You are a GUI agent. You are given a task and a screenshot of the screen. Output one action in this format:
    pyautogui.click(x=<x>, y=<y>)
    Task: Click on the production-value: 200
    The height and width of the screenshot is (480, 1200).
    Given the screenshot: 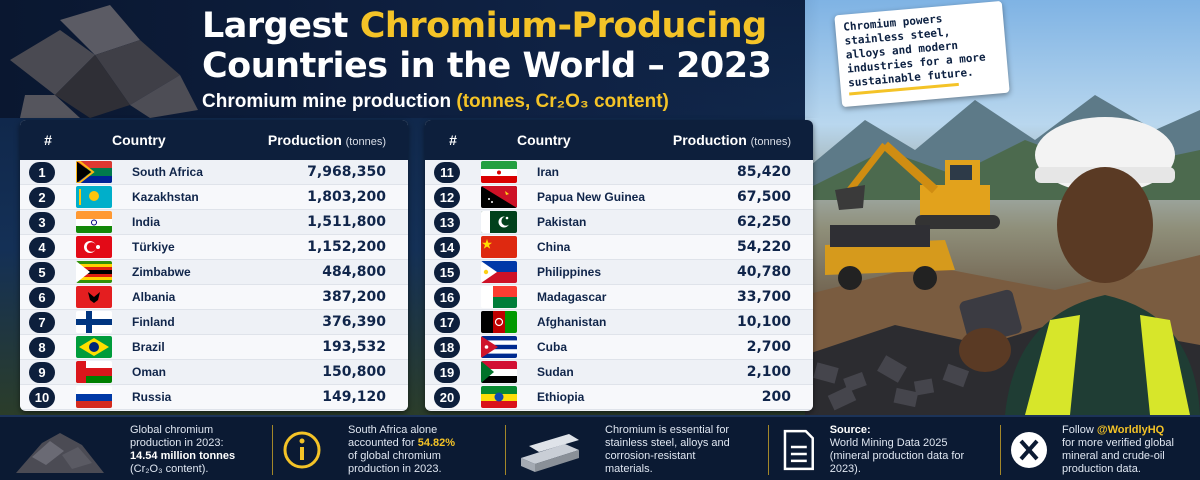 What is the action you would take?
    pyautogui.click(x=776, y=397)
    